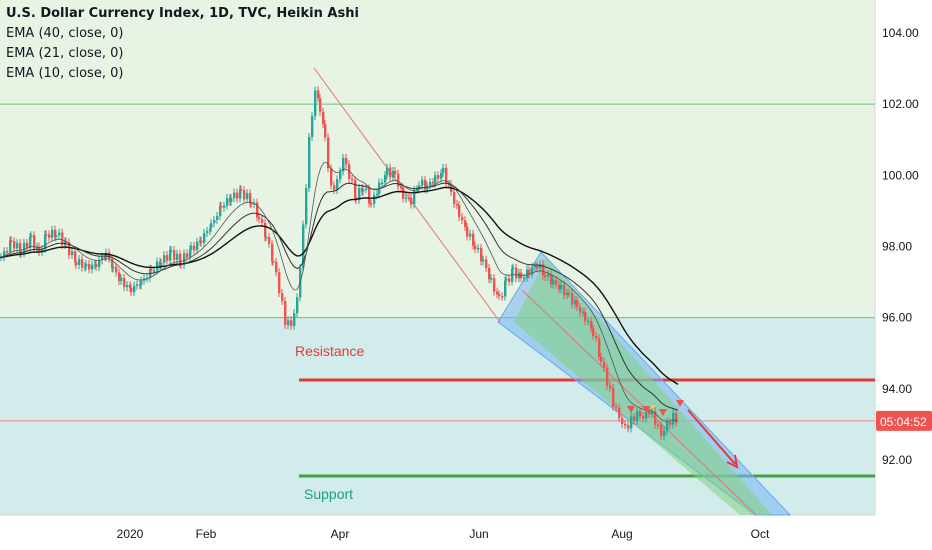 The width and height of the screenshot is (932, 550). Describe the element at coordinates (760, 534) in the screenshot. I see `x-tick-label: Oct` at that location.